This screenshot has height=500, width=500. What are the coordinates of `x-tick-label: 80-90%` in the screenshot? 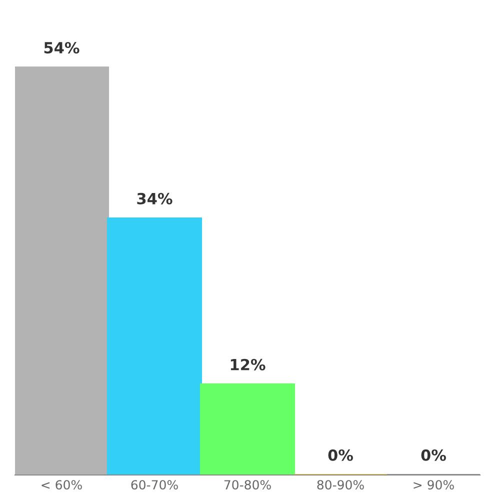 It's located at (340, 485).